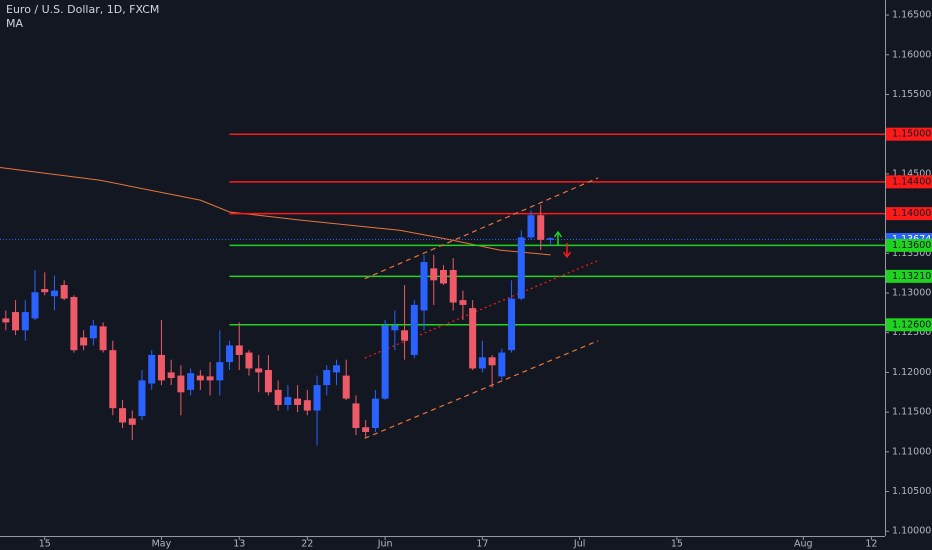 Image resolution: width=932 pixels, height=550 pixels. What do you see at coordinates (911, 253) in the screenshot?
I see `y-tick-label: 1.13500` at bounding box center [911, 253].